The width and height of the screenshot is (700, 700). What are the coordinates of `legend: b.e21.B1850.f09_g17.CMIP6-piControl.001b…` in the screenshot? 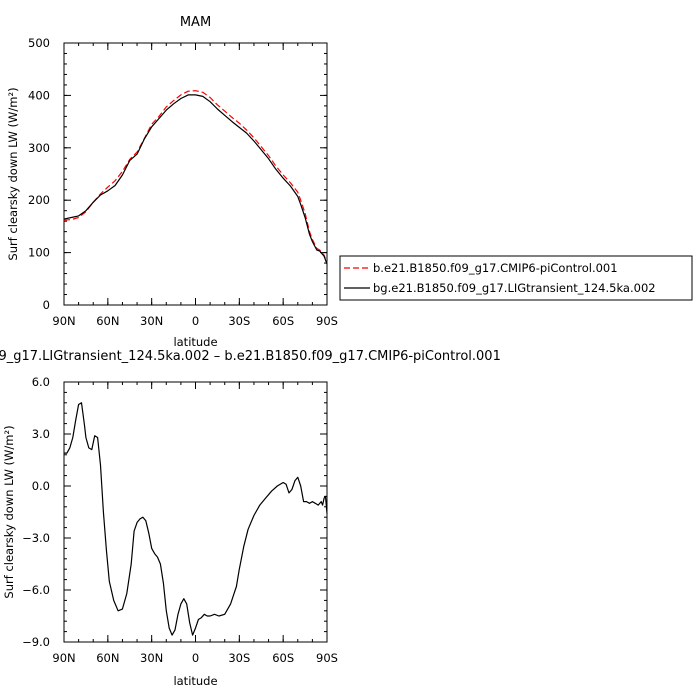 It's located at (516, 278).